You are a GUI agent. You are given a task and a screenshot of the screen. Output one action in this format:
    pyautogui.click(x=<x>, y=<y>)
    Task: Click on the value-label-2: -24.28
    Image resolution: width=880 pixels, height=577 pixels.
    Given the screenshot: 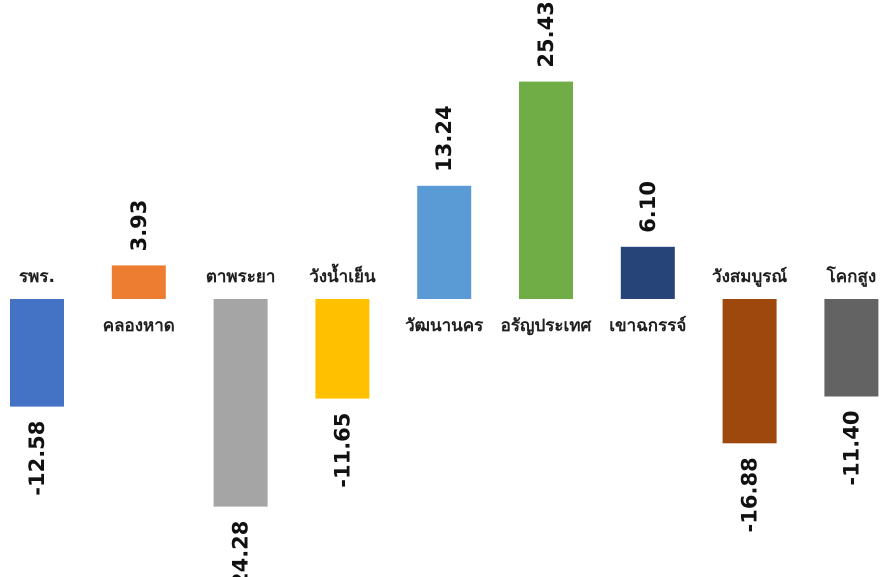 What is the action you would take?
    pyautogui.click(x=241, y=549)
    